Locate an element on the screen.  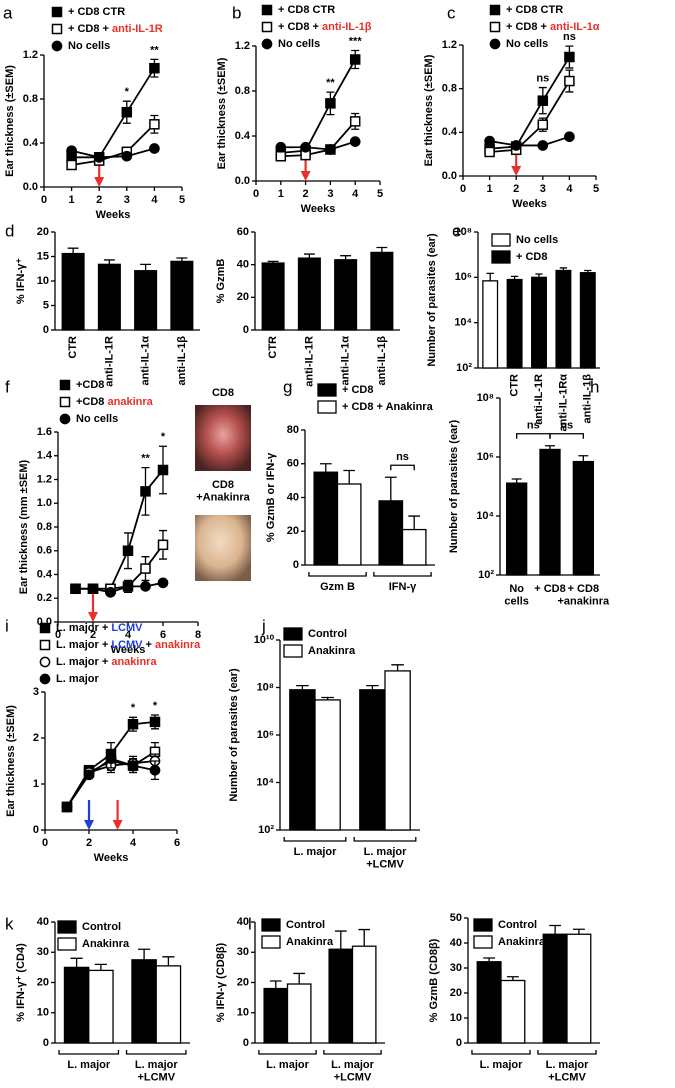
legend-label: + CD8 + anti-IL-1R is located at coordinates (115, 29).